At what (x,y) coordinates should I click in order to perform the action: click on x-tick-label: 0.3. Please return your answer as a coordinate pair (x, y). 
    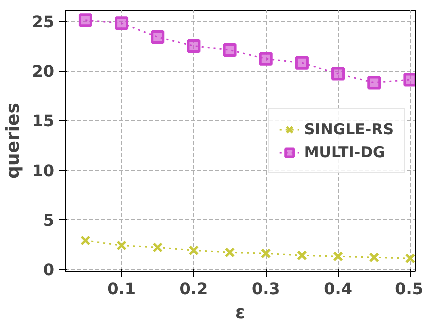
    Looking at the image, I should click on (266, 289).